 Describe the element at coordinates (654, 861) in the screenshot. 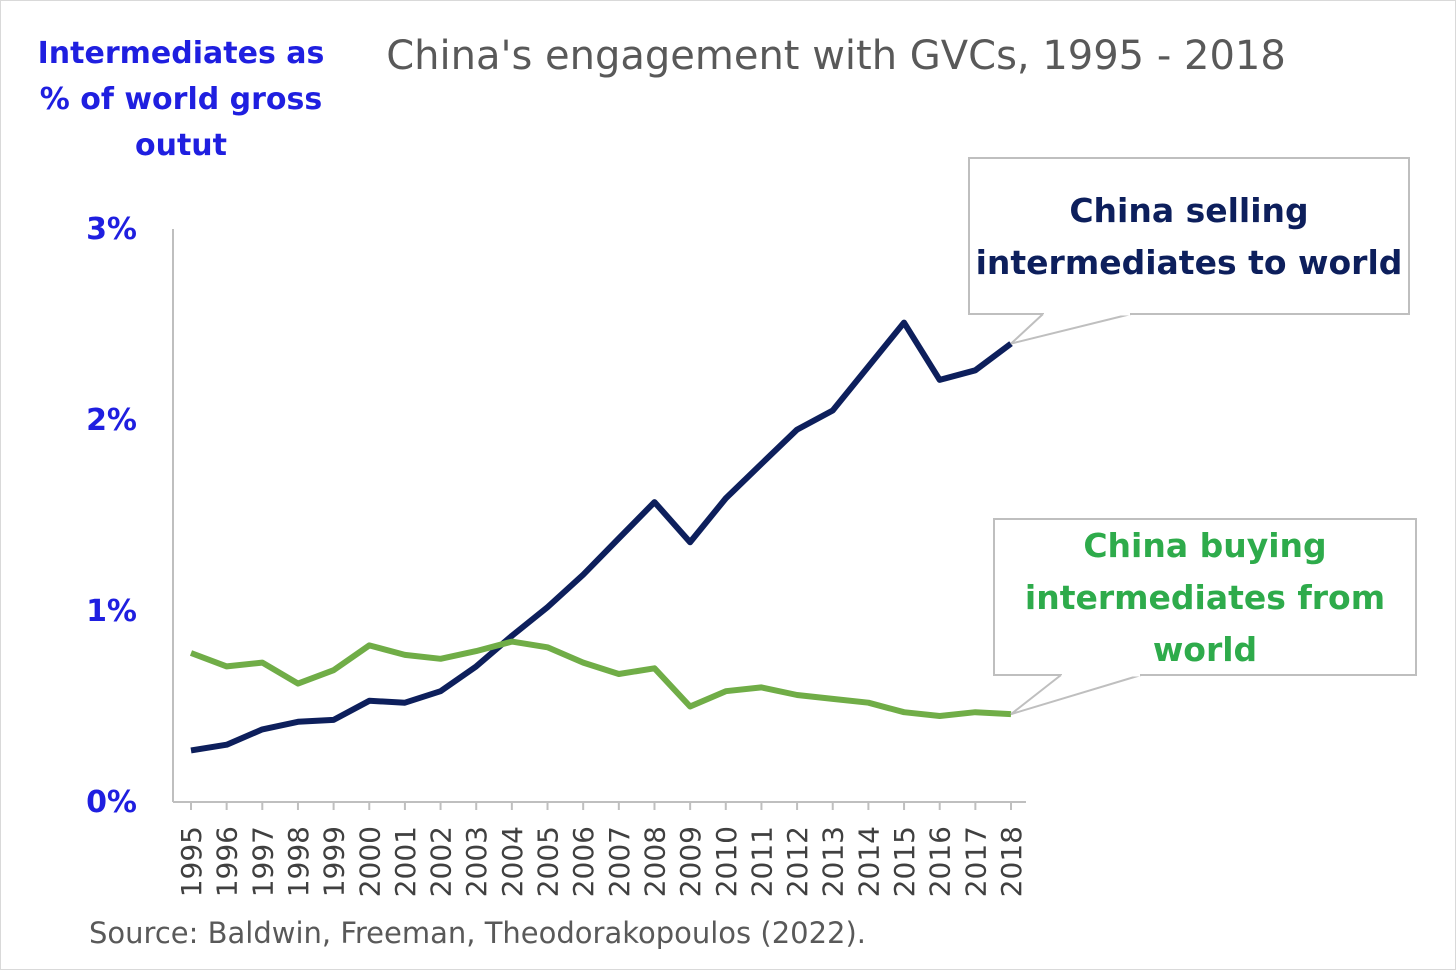

I see `x-tick-label: 2008` at that location.